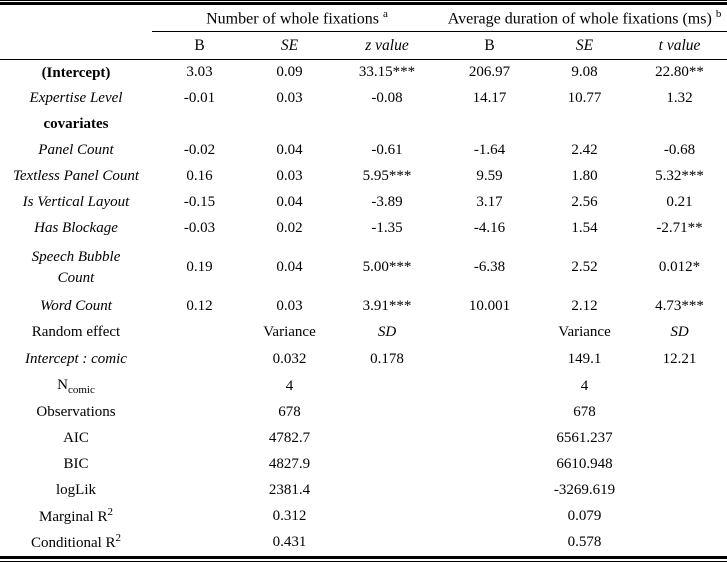 Image resolution: width=727 pixels, height=562 pixels. What do you see at coordinates (489, 267) in the screenshot?
I see `cell: -6.38` at bounding box center [489, 267].